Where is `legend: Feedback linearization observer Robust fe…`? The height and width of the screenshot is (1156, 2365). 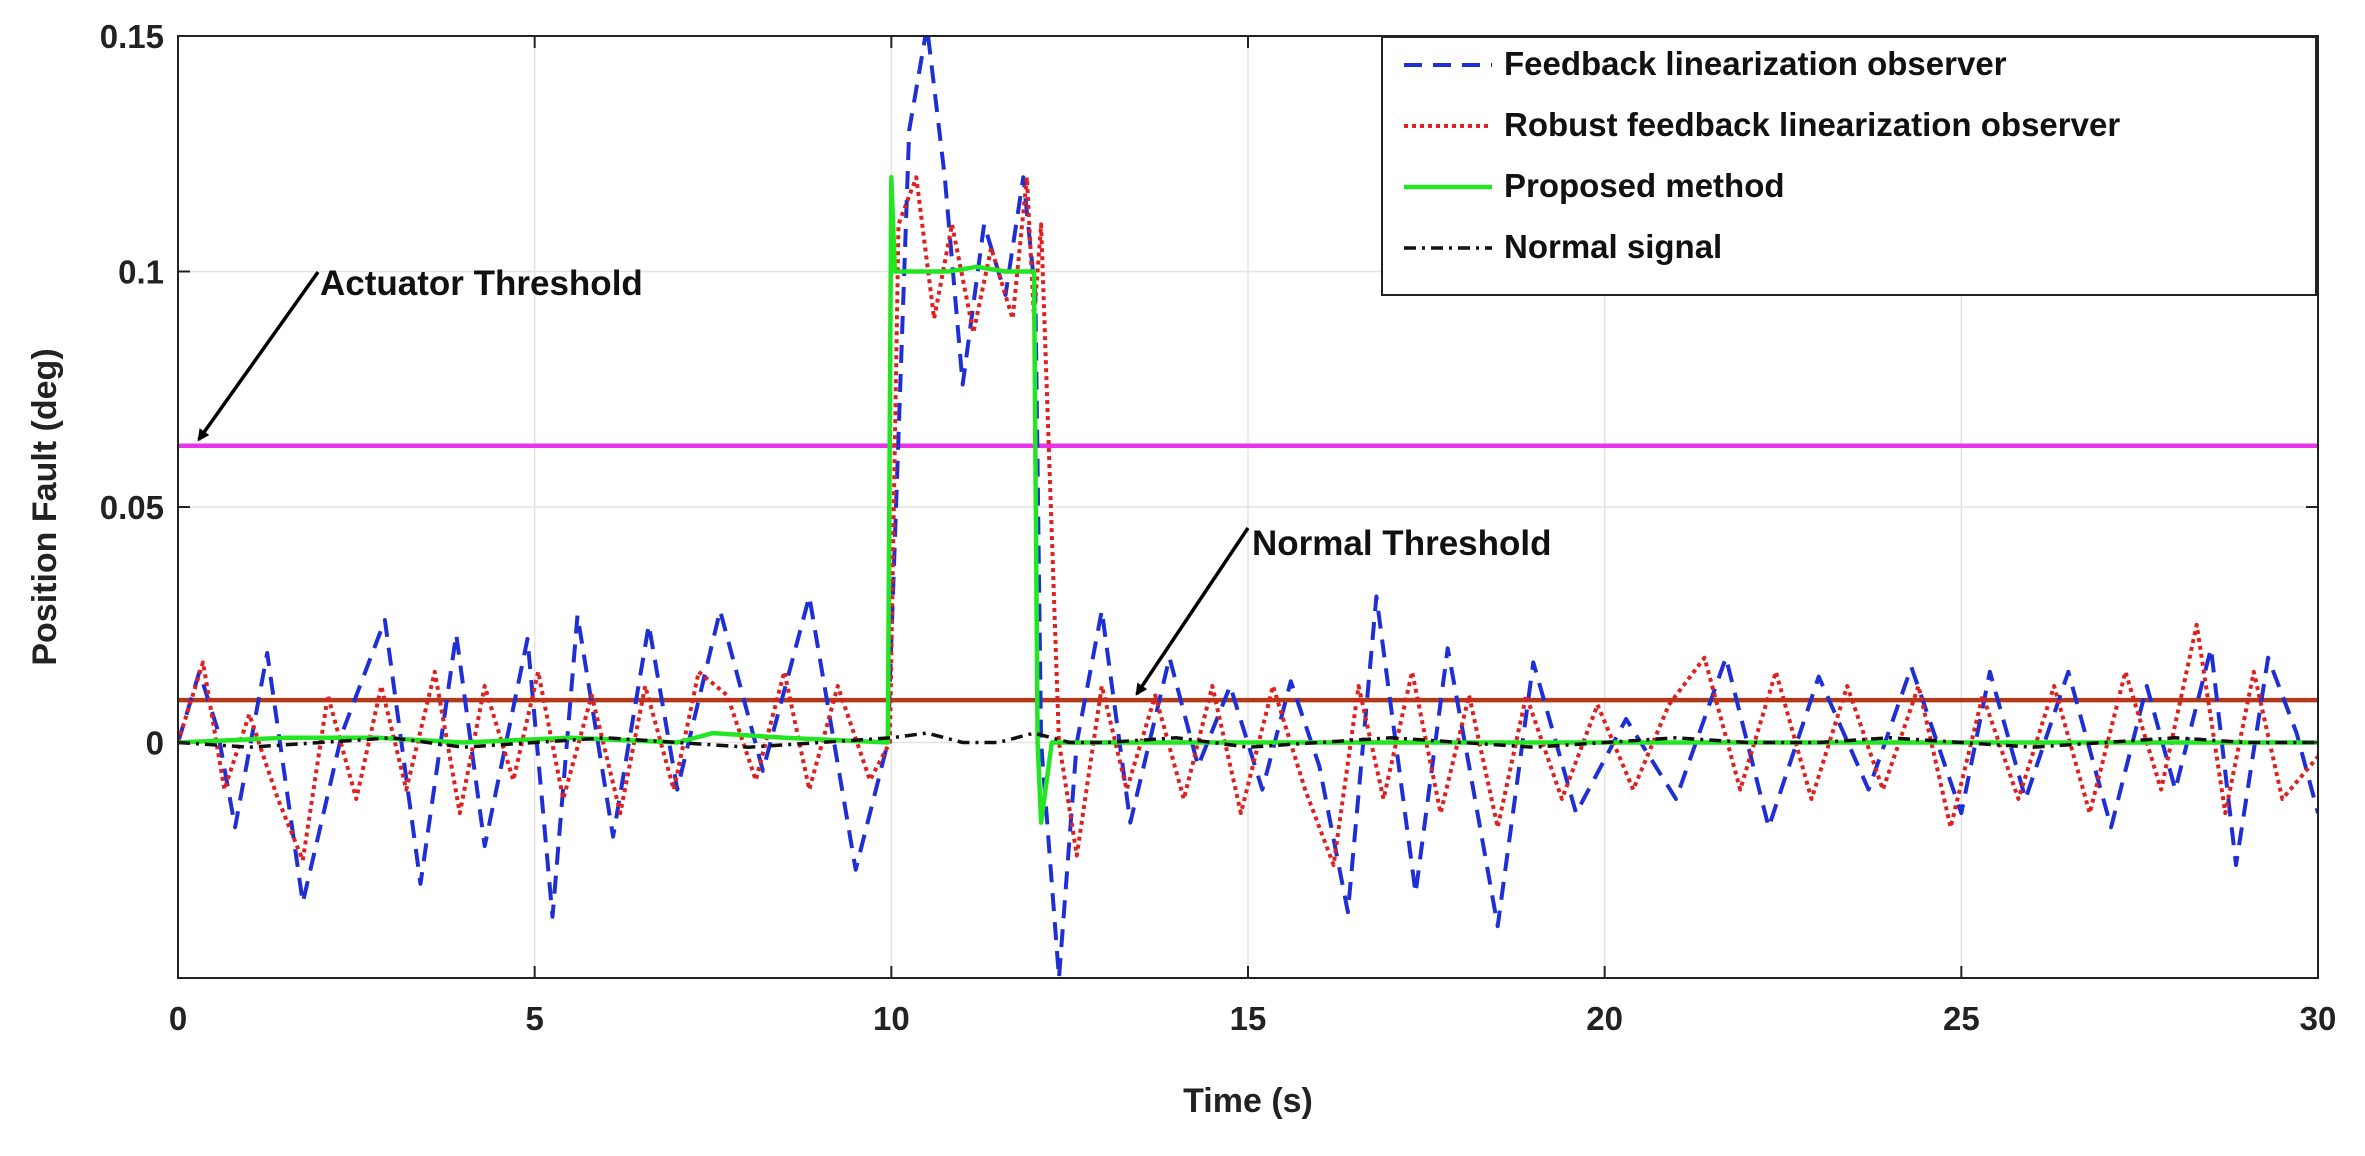 legend: Feedback linearization observer Robust fe… is located at coordinates (1849, 166).